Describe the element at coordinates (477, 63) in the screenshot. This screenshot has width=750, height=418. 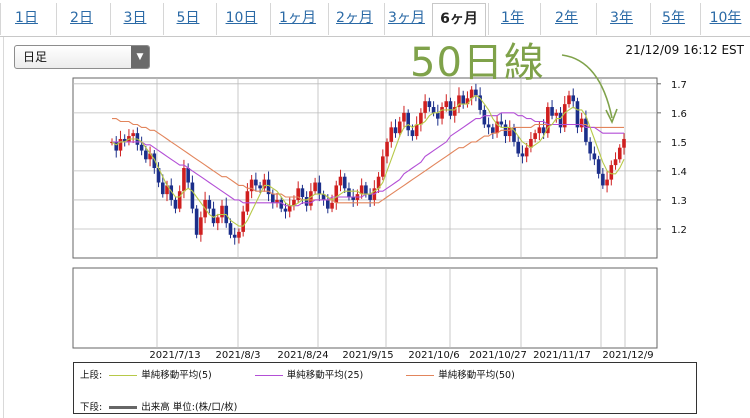
I see `annotation-50day-line: 50日線` at that location.